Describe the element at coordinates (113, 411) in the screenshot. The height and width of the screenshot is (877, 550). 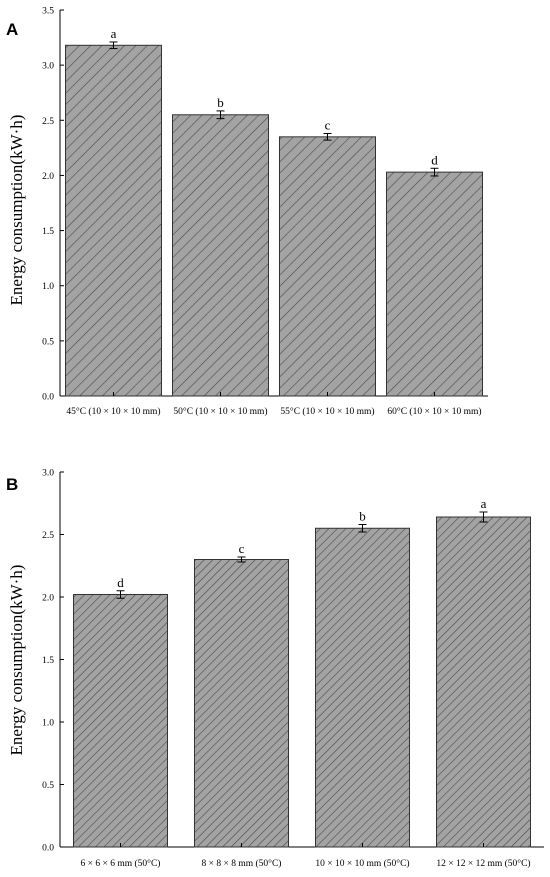
I see `category-label: 45°C (10 × 10 × 10 mm)` at that location.